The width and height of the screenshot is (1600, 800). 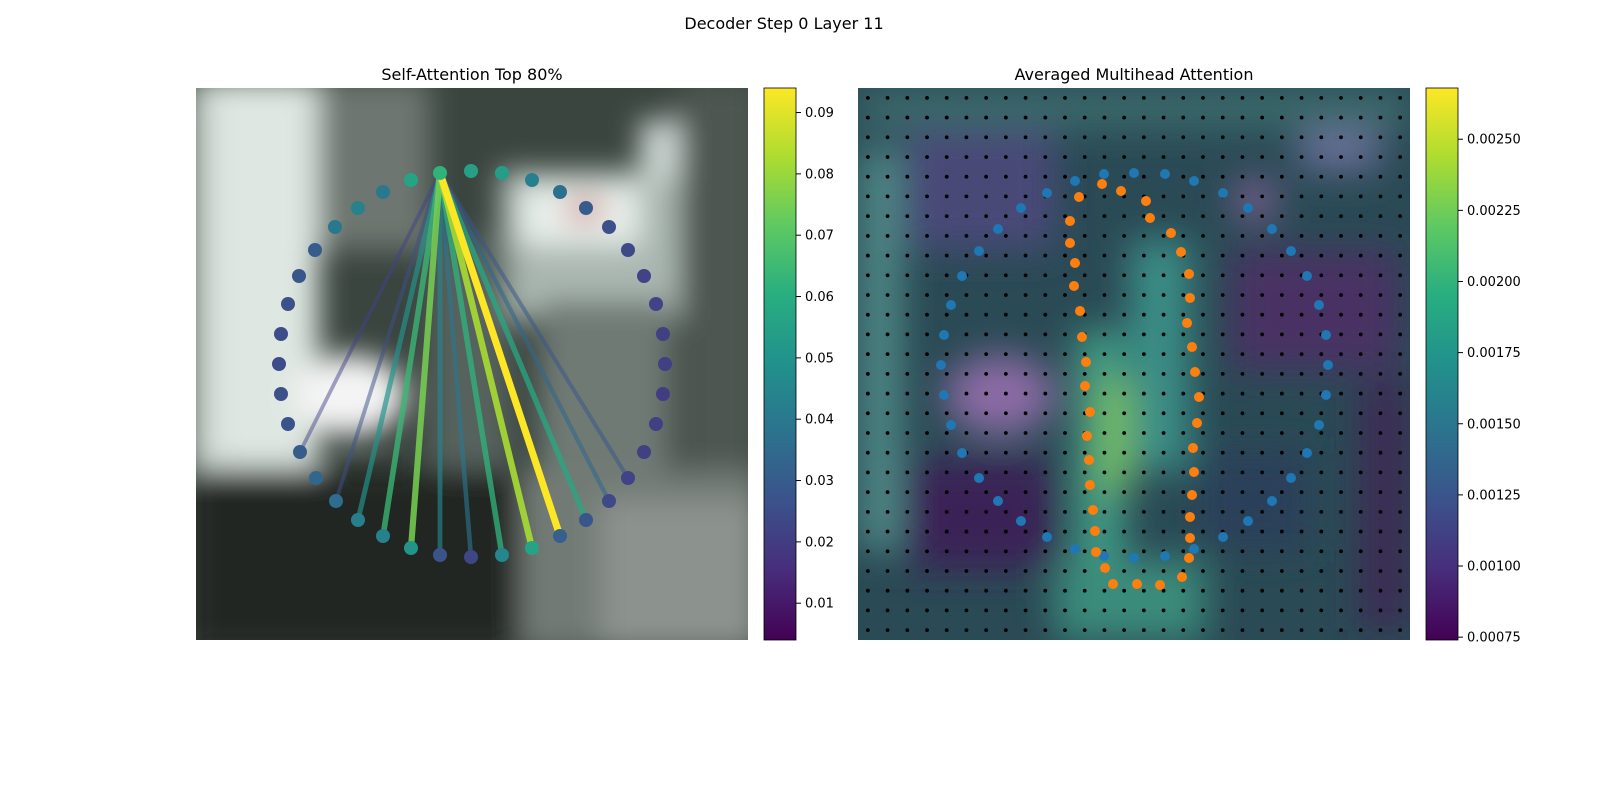 I want to click on colorbar-tick-label: 0.00125, so click(x=1494, y=495).